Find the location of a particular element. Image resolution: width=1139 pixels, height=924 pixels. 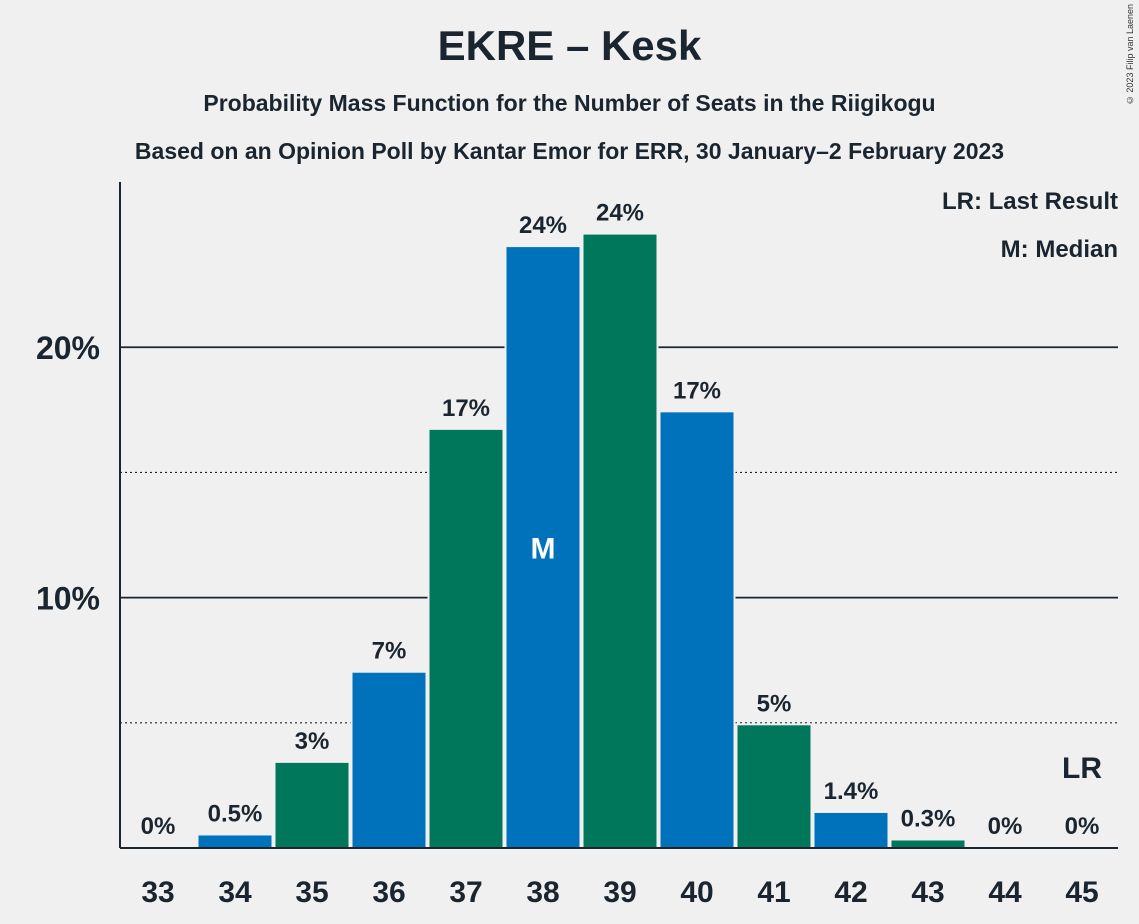

x-tick-35: 35 is located at coordinates (311, 892).